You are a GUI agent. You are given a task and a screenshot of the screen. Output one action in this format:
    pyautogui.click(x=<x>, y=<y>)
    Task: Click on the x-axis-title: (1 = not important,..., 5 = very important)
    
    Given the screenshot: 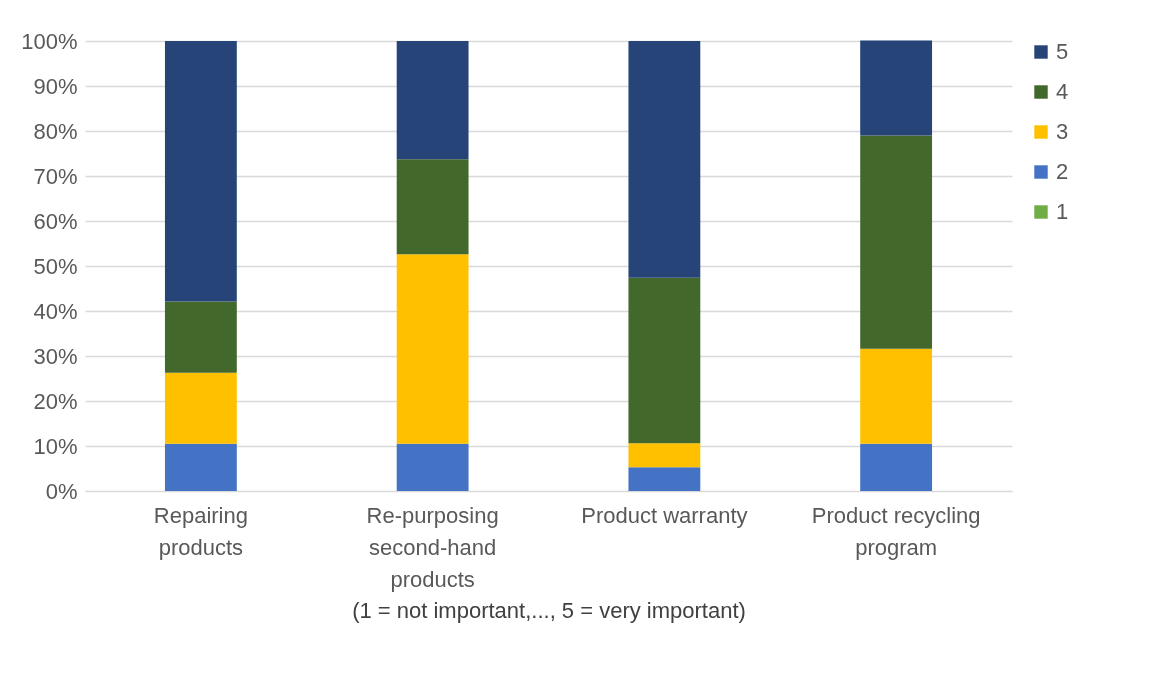 What is the action you would take?
    pyautogui.click(x=549, y=610)
    